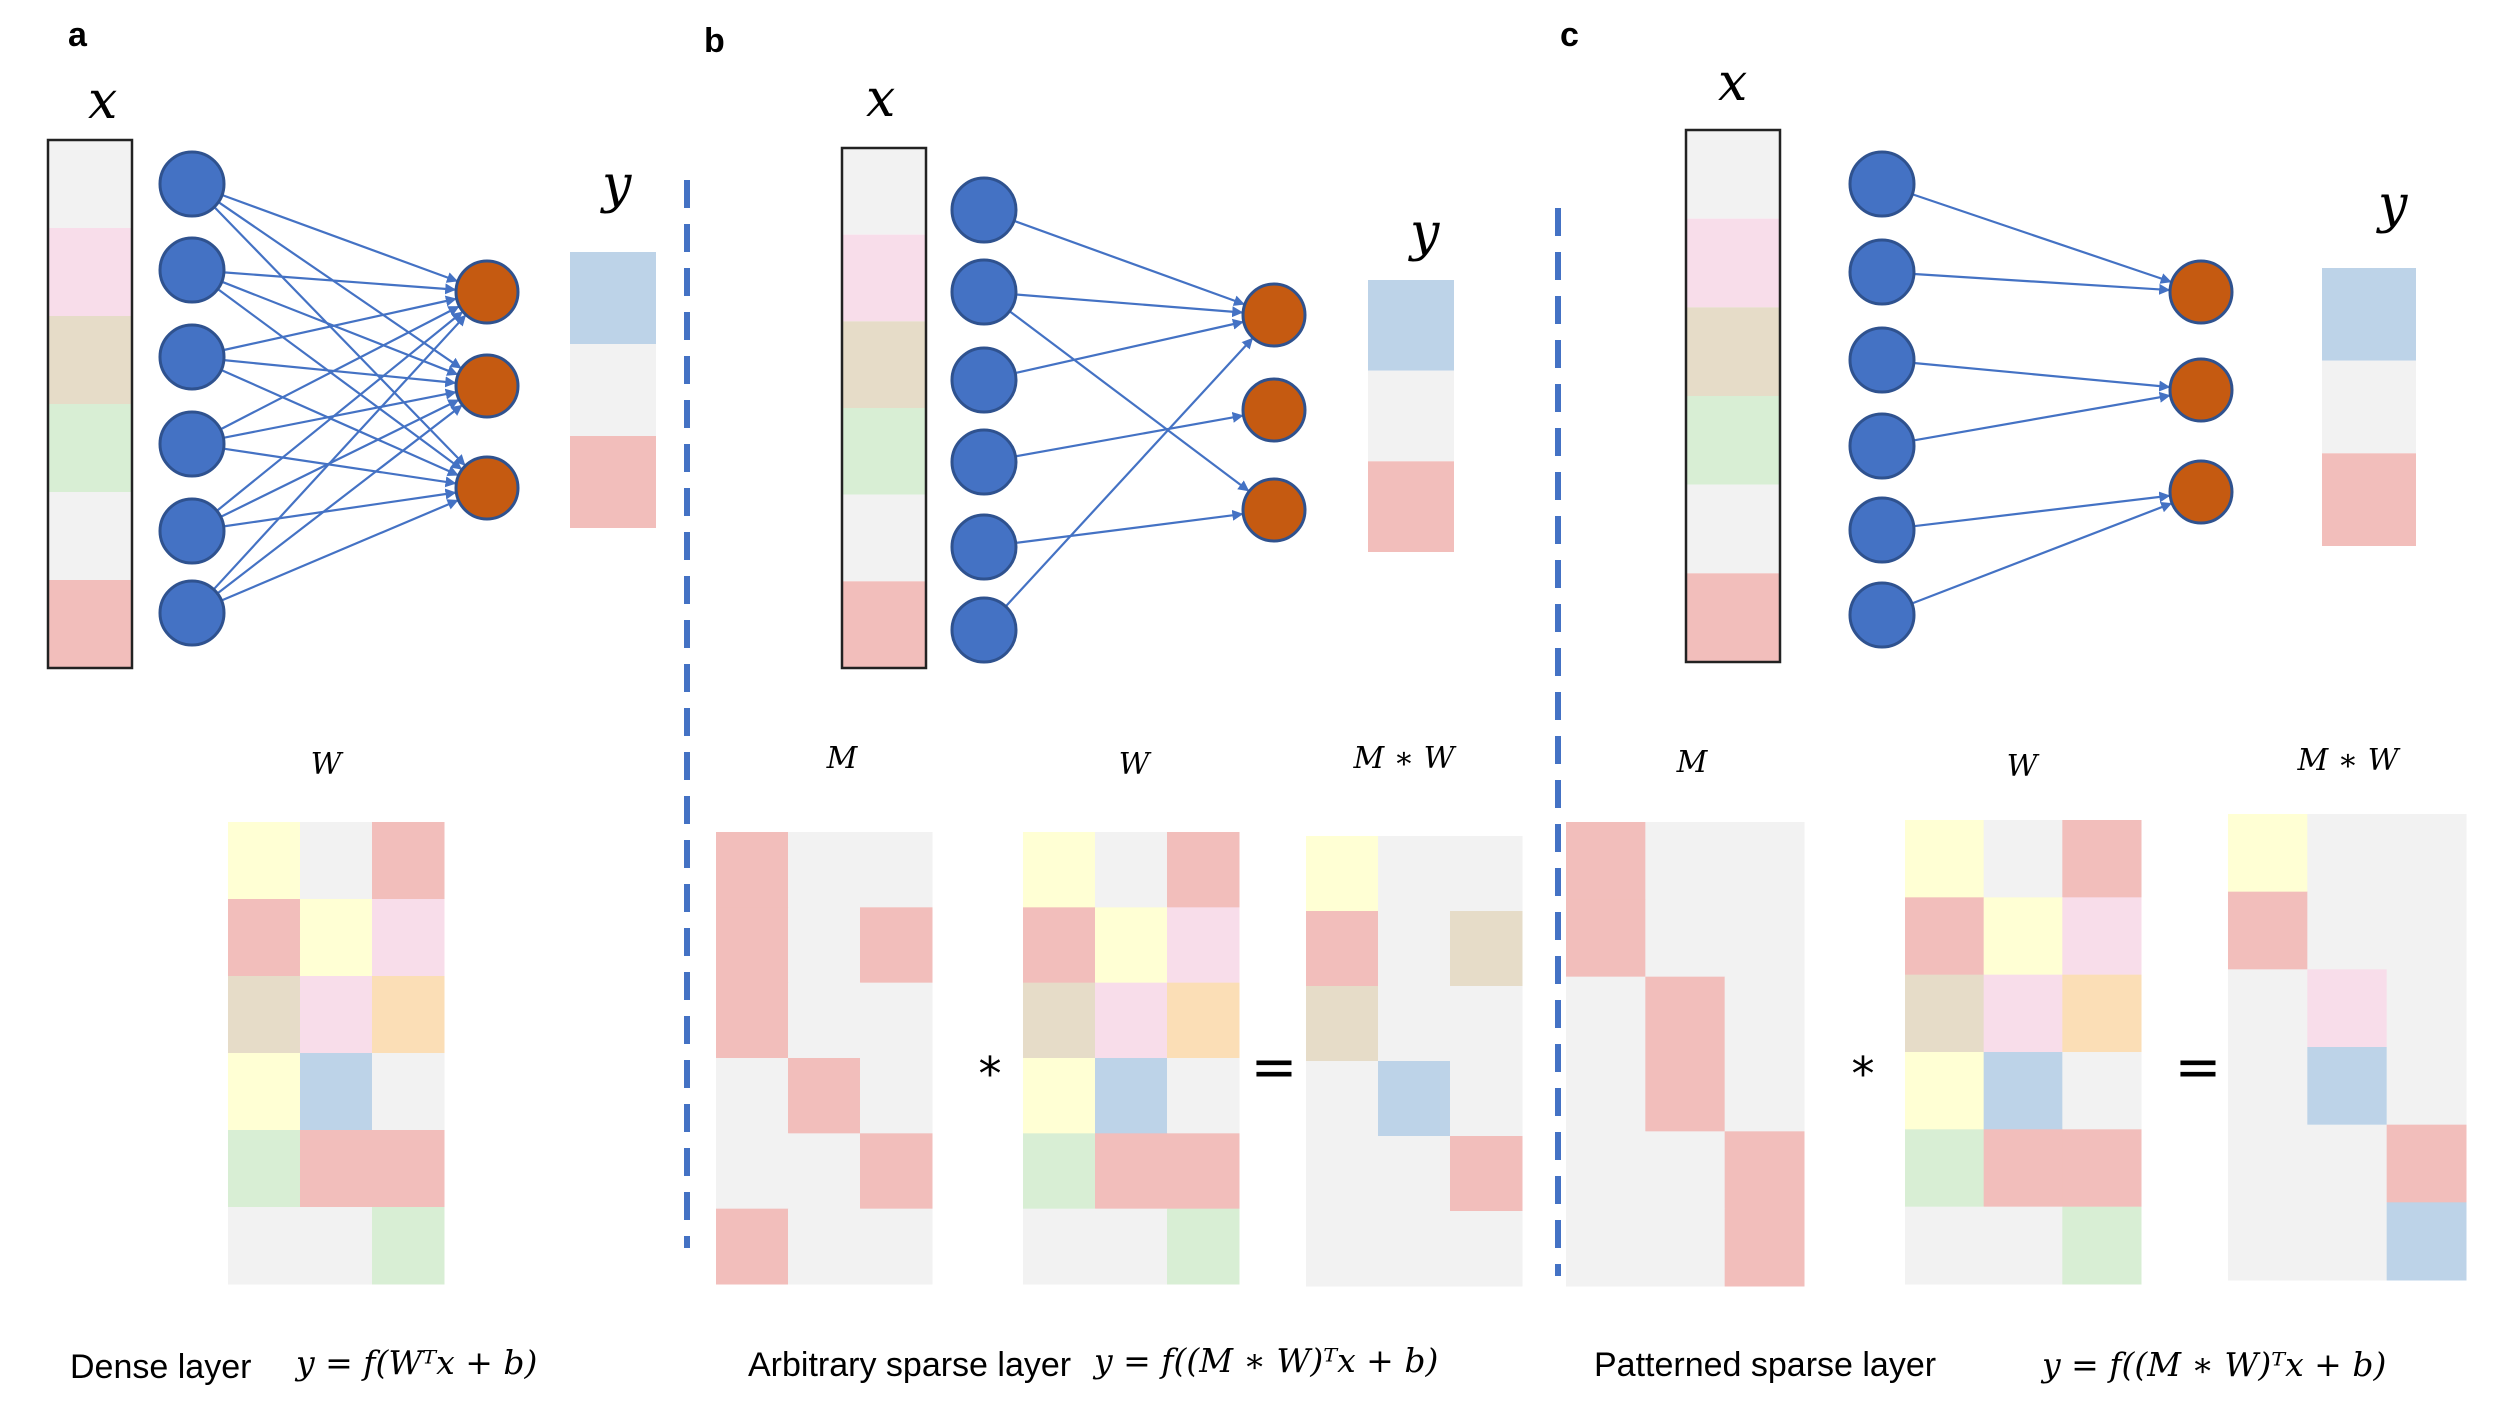 The width and height of the screenshot is (2506, 1414). Describe the element at coordinates (714, 41) in the screenshot. I see `panel-b-letter: b` at that location.